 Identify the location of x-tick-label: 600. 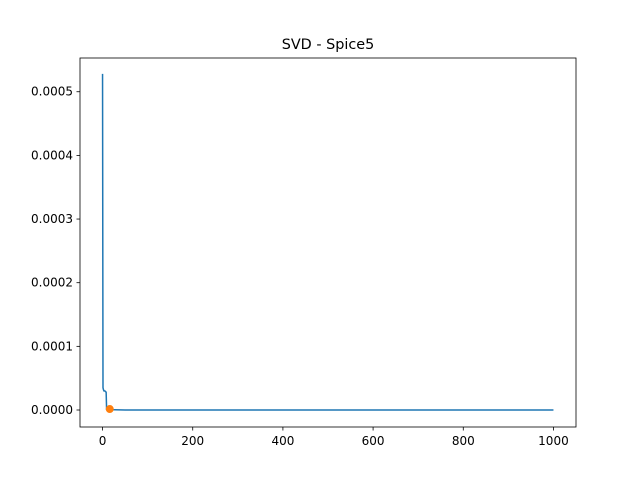
(373, 441).